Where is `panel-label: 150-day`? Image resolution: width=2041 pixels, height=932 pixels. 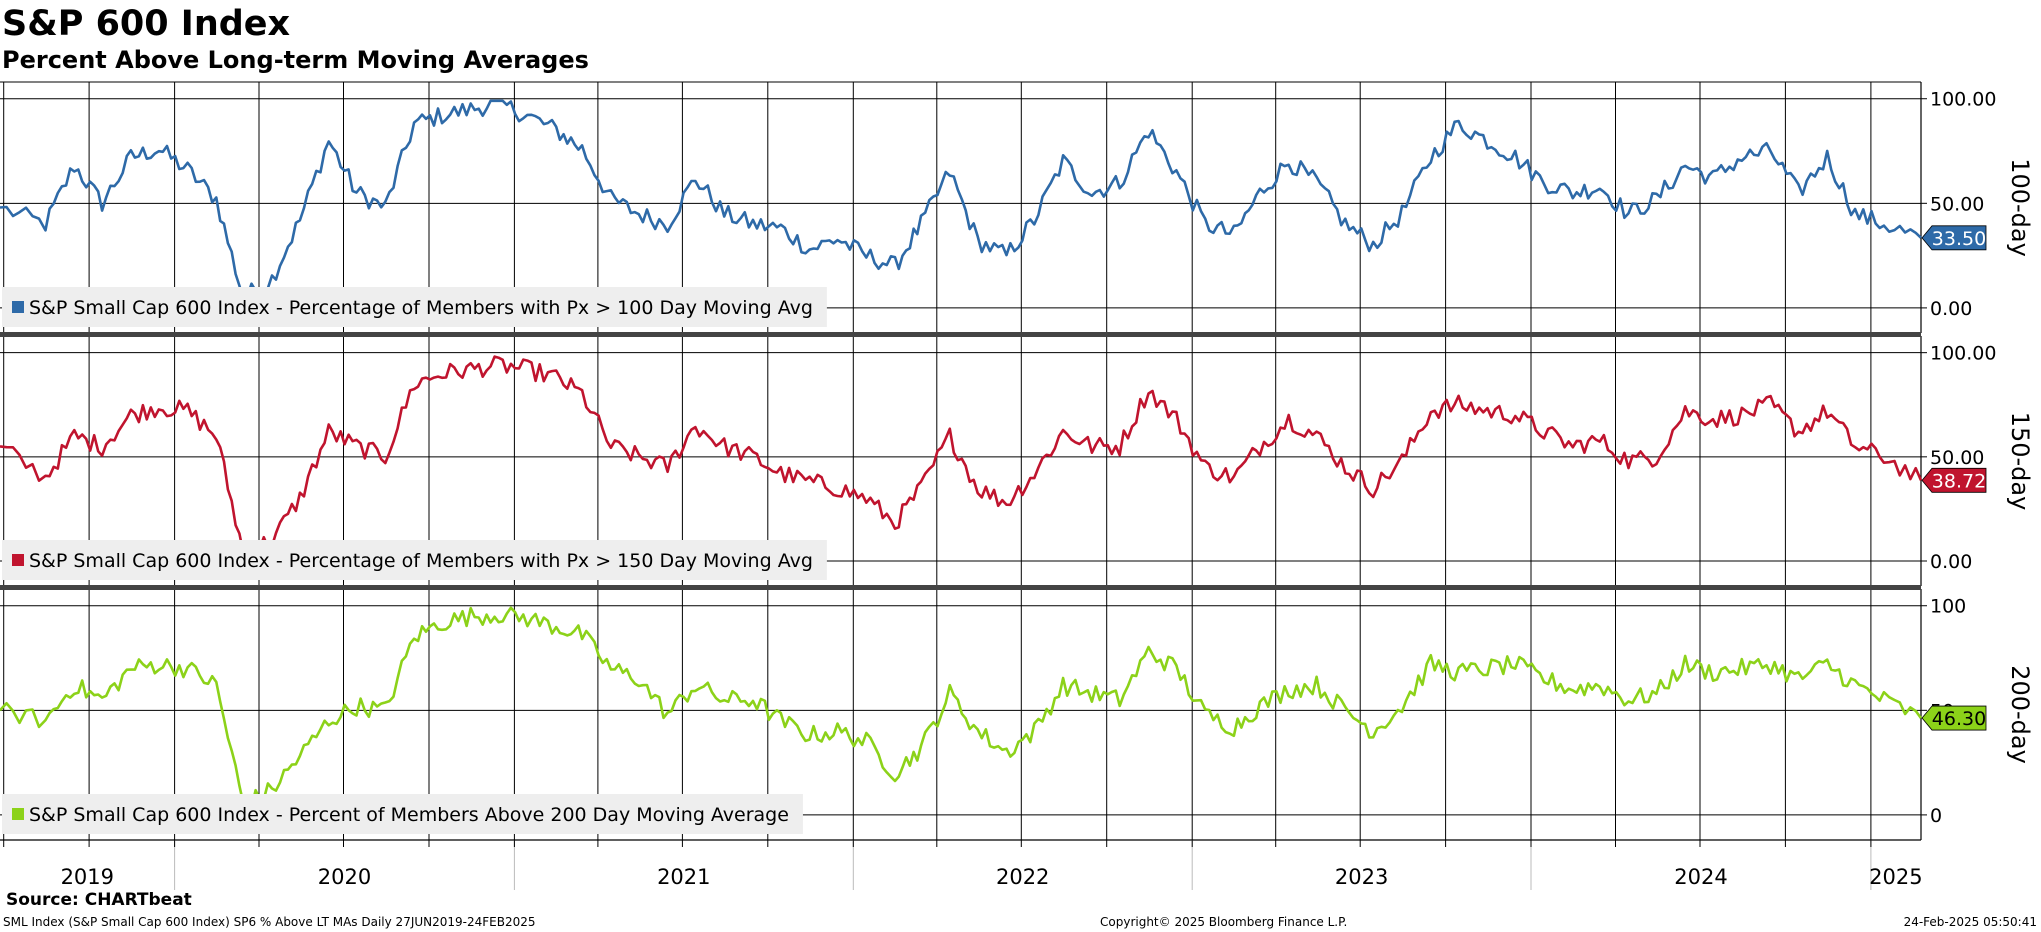 panel-label: 150-day is located at coordinates (2020, 461).